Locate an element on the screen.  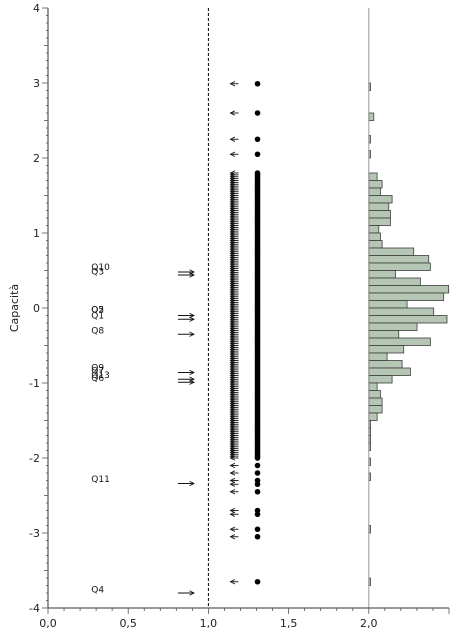
y-tick-label: 1 is located at coordinates (36, 233).